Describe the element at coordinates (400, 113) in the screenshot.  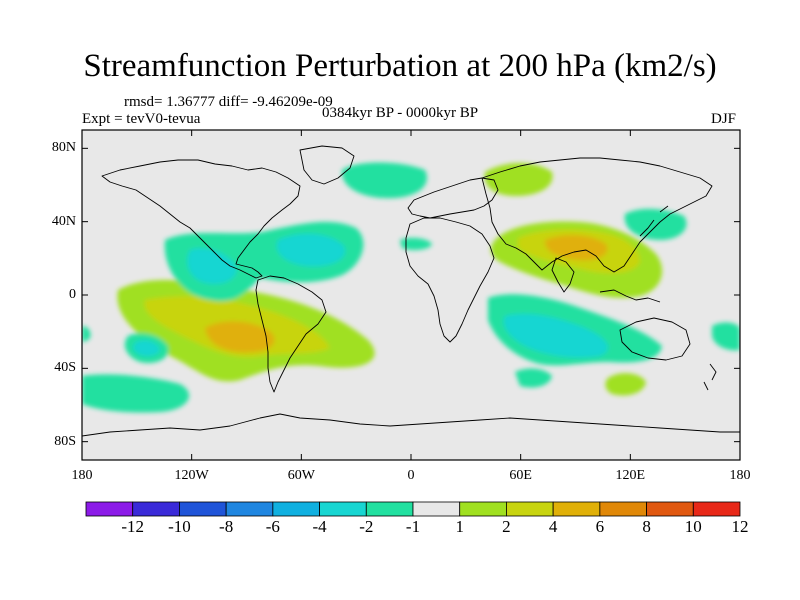
I see `period-label: 0384kyr BP - 0000kyr BP` at that location.